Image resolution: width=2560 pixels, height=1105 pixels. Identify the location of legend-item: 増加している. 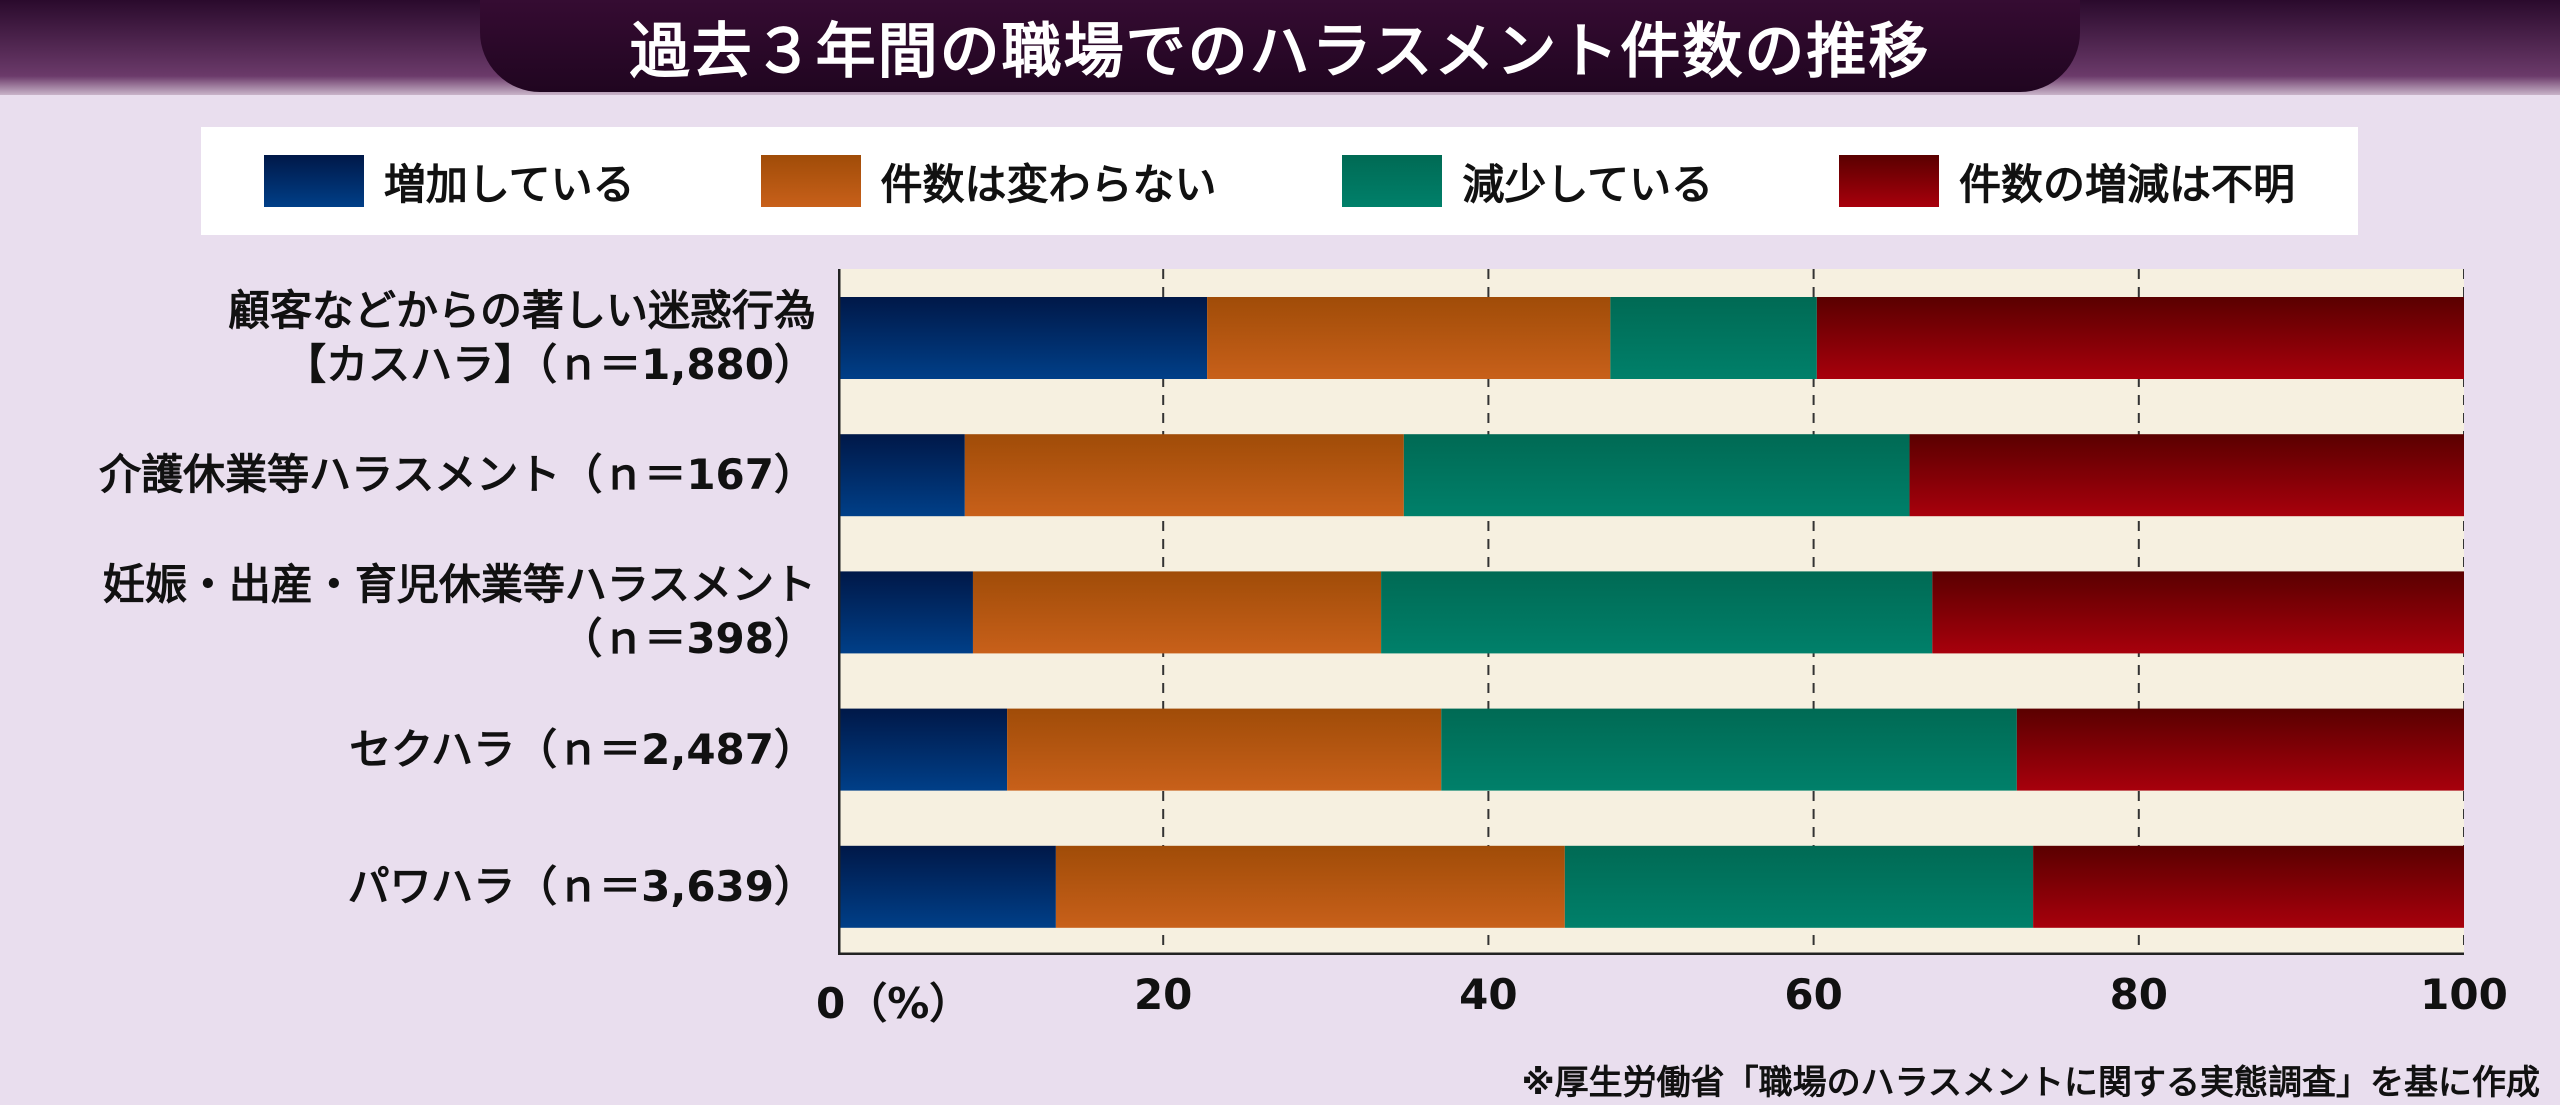
(449, 181).